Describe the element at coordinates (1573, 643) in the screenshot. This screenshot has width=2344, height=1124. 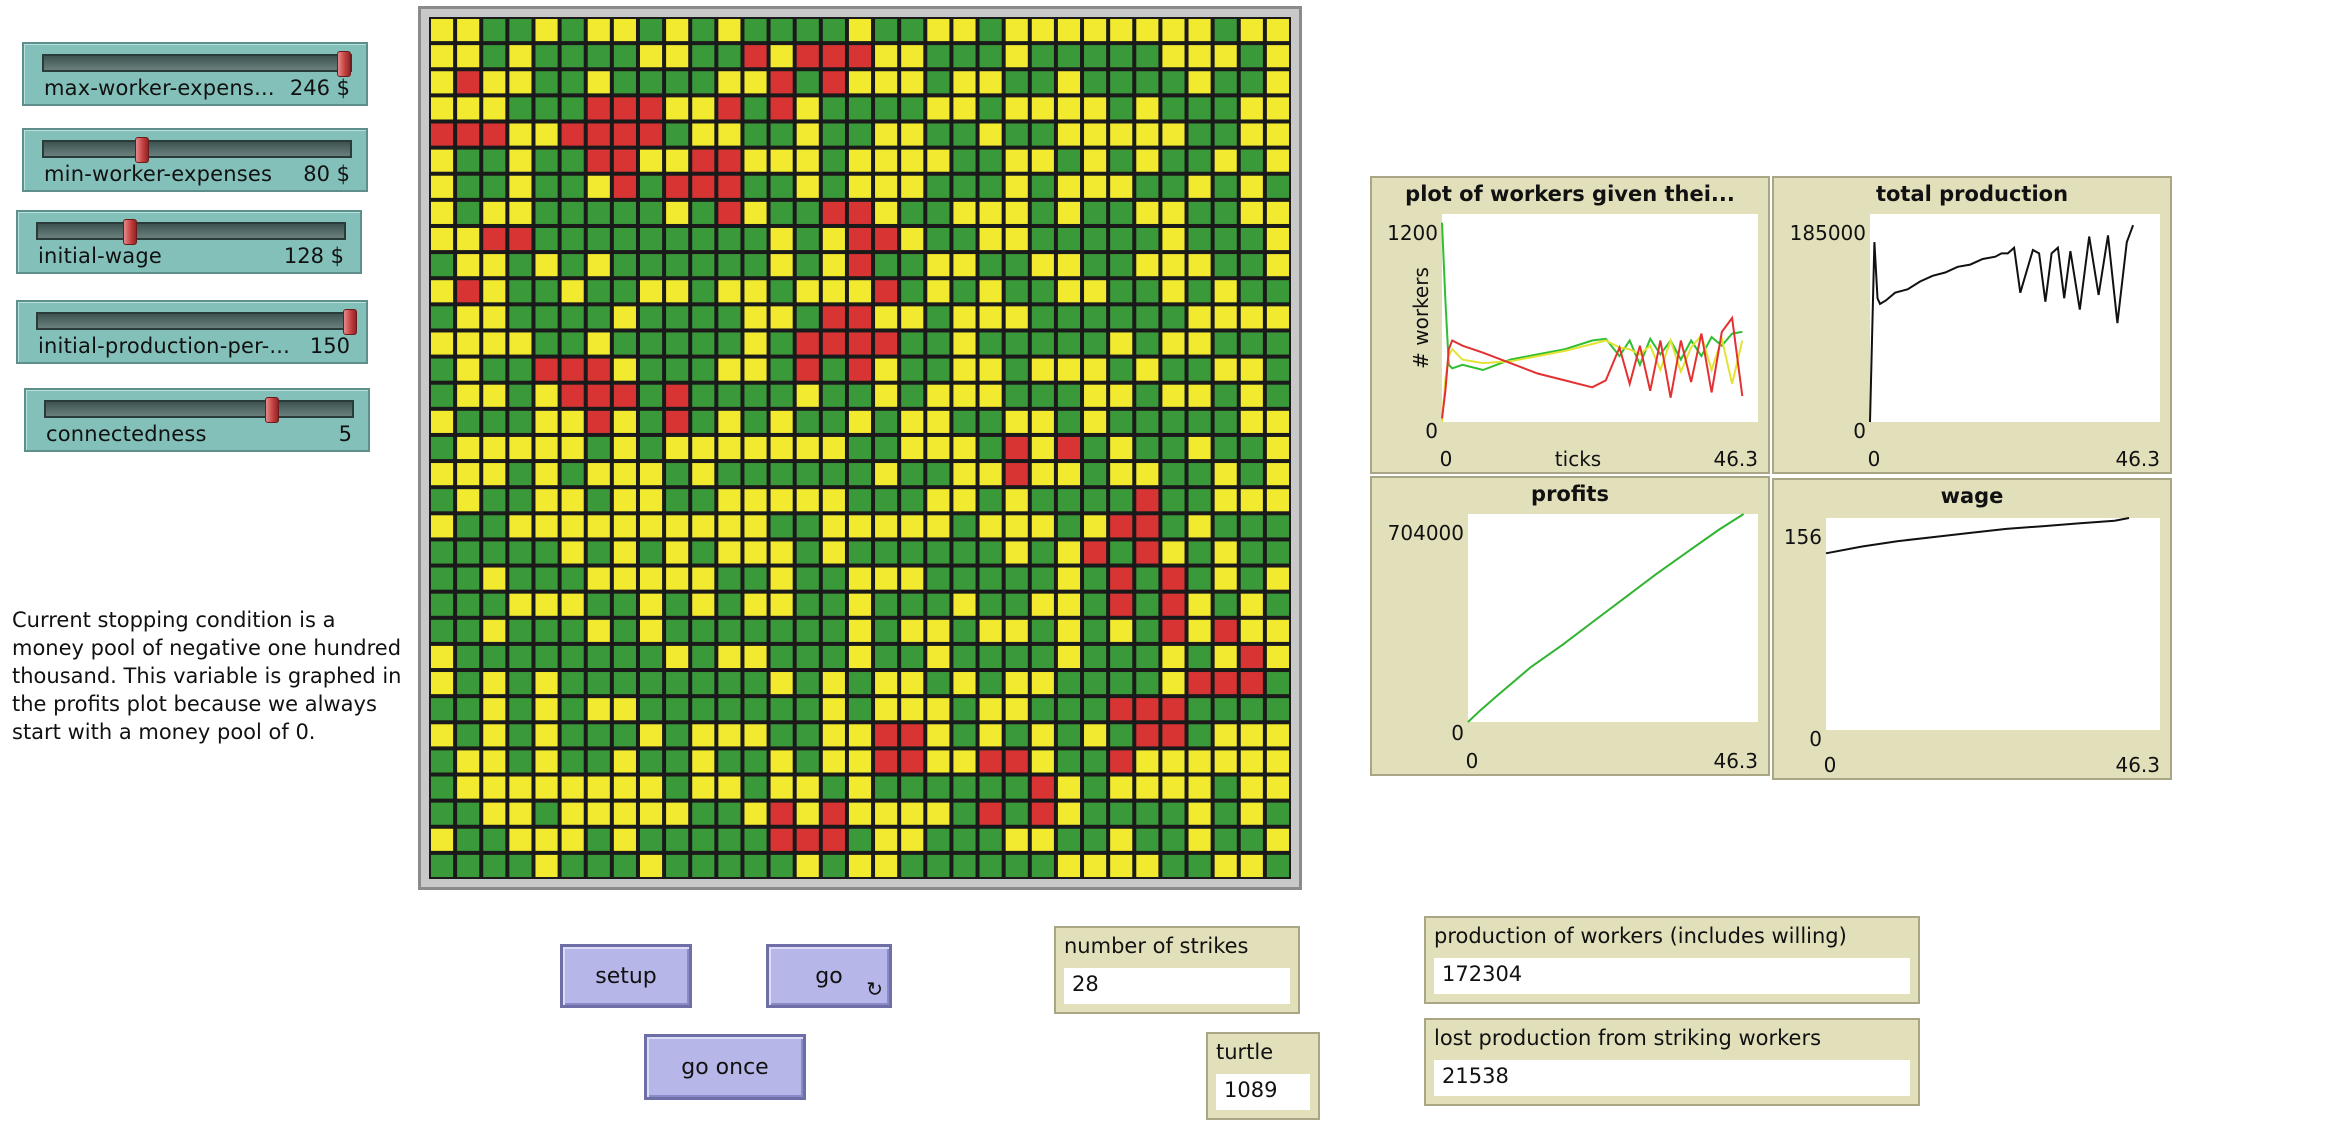
I see `plot-canvas: 704000 0 0 46.3` at that location.